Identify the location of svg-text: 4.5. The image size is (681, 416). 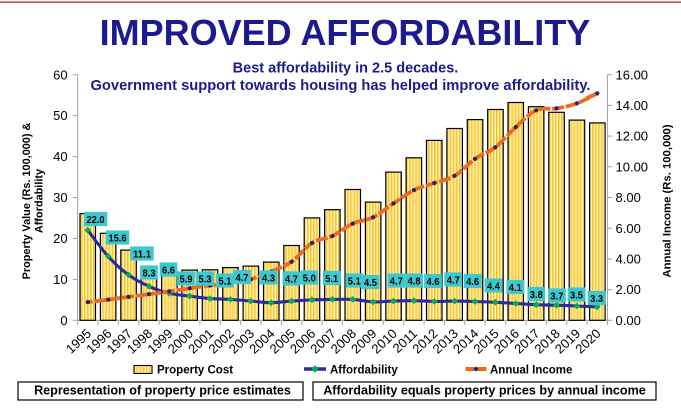
(370, 283).